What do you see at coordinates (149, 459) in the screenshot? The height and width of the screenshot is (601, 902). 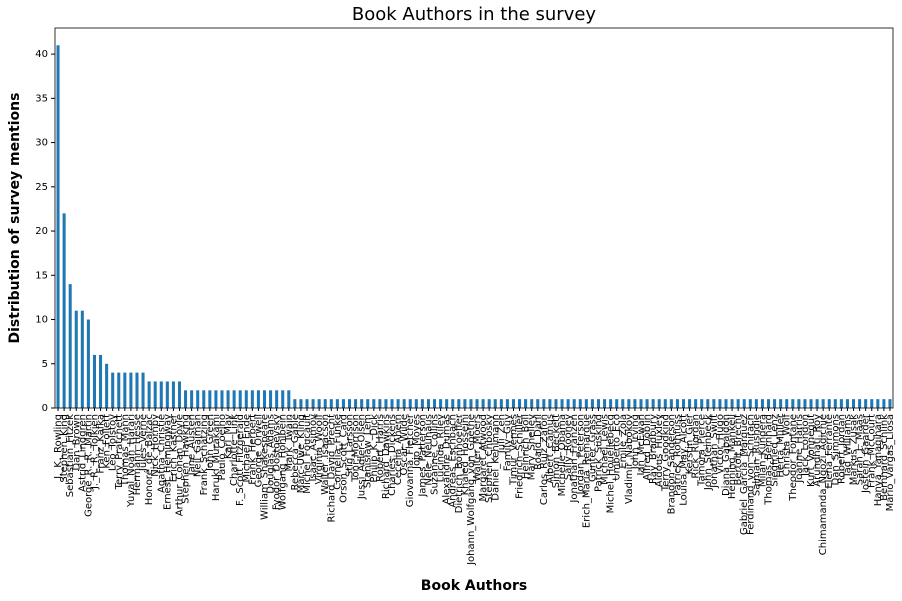 I see `x-tick-label: Honoré_de_Balzac` at bounding box center [149, 459].